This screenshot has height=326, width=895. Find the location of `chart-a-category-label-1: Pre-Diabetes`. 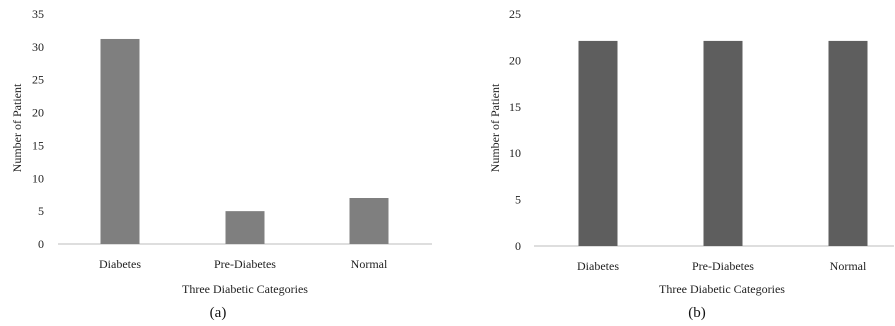

chart-a-category-label-1: Pre-Diabetes is located at coordinates (245, 264).